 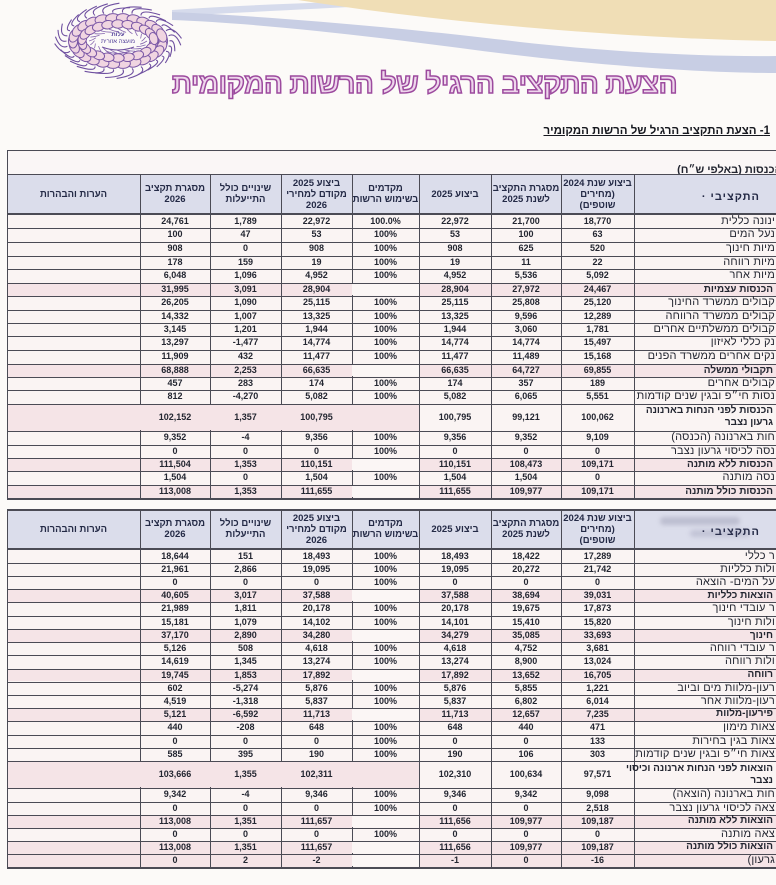 What do you see at coordinates (118, 42) in the screenshot?
I see `svg-text: מועצה אזורית` at bounding box center [118, 42].